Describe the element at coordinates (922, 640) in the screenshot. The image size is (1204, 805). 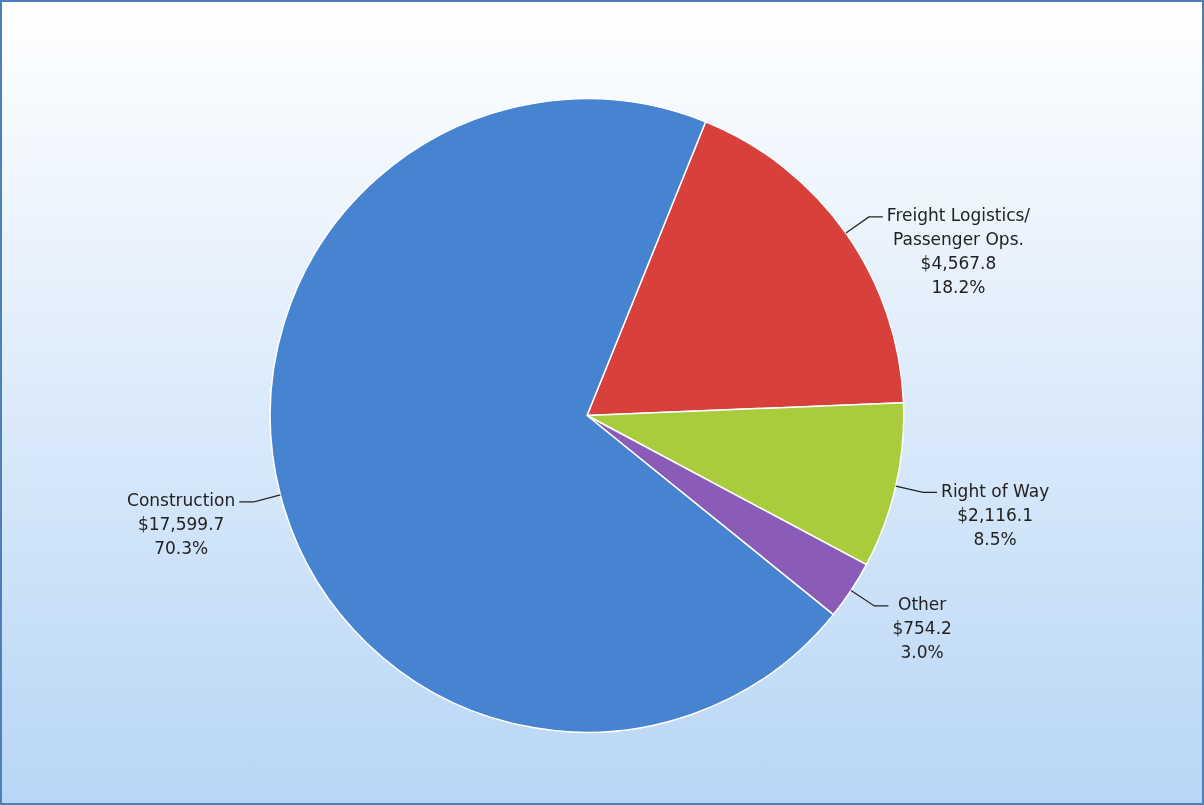
I see `data-label: $754.2 3.0%` at that location.